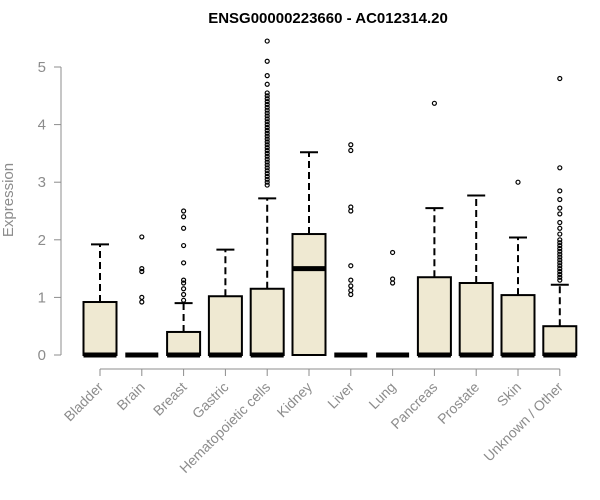 The width and height of the screenshot is (600, 500). Describe the element at coordinates (381, 395) in the screenshot. I see `x-tick-label: Lung` at that location.